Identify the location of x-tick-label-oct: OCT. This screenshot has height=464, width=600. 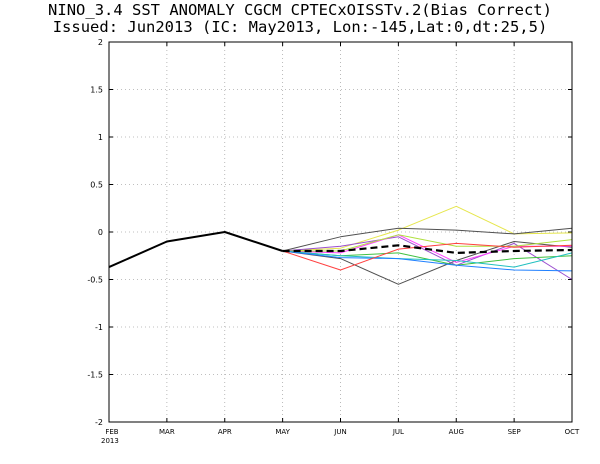
(572, 432).